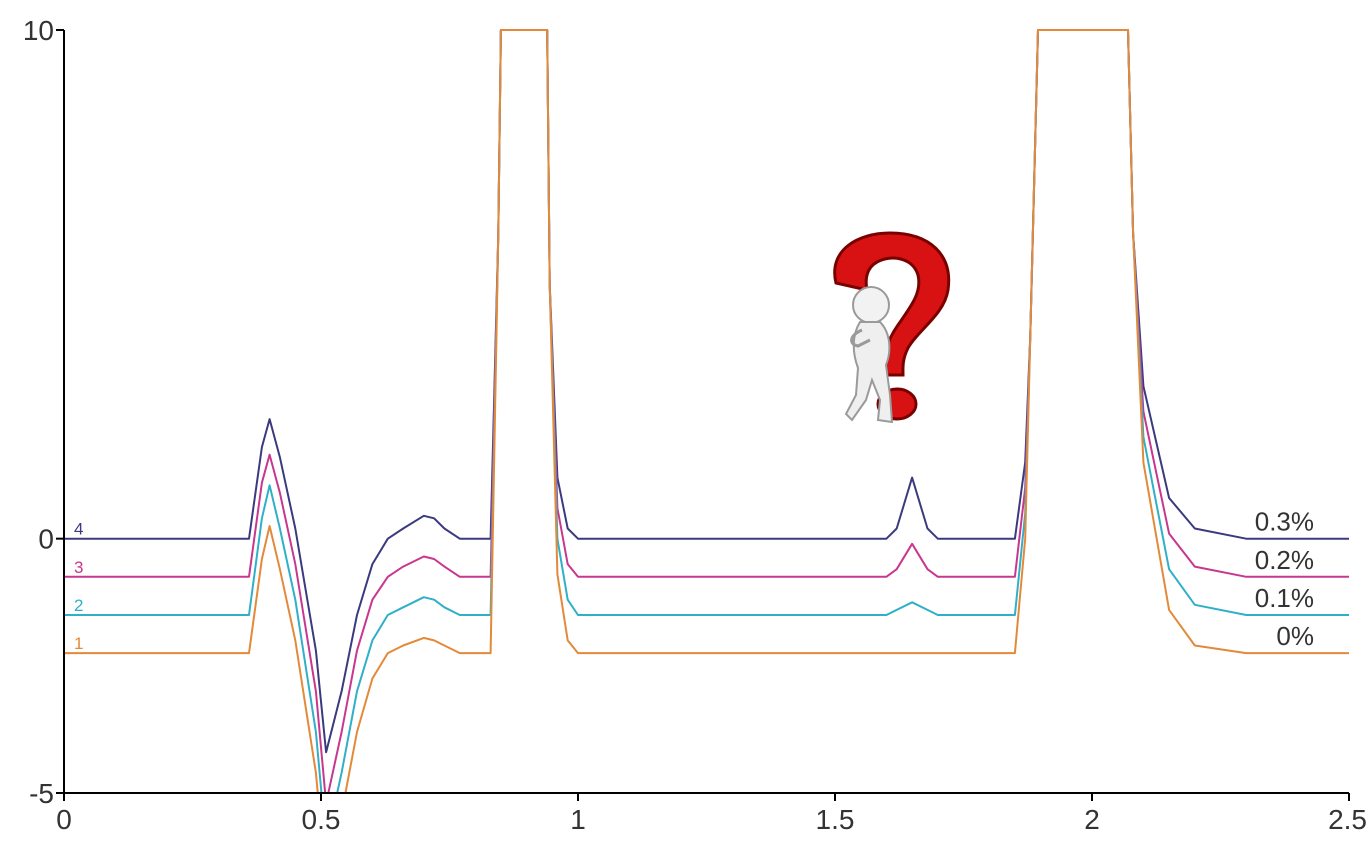 The image size is (1370, 845). What do you see at coordinates (578, 819) in the screenshot?
I see `x-tick-label: 1` at bounding box center [578, 819].